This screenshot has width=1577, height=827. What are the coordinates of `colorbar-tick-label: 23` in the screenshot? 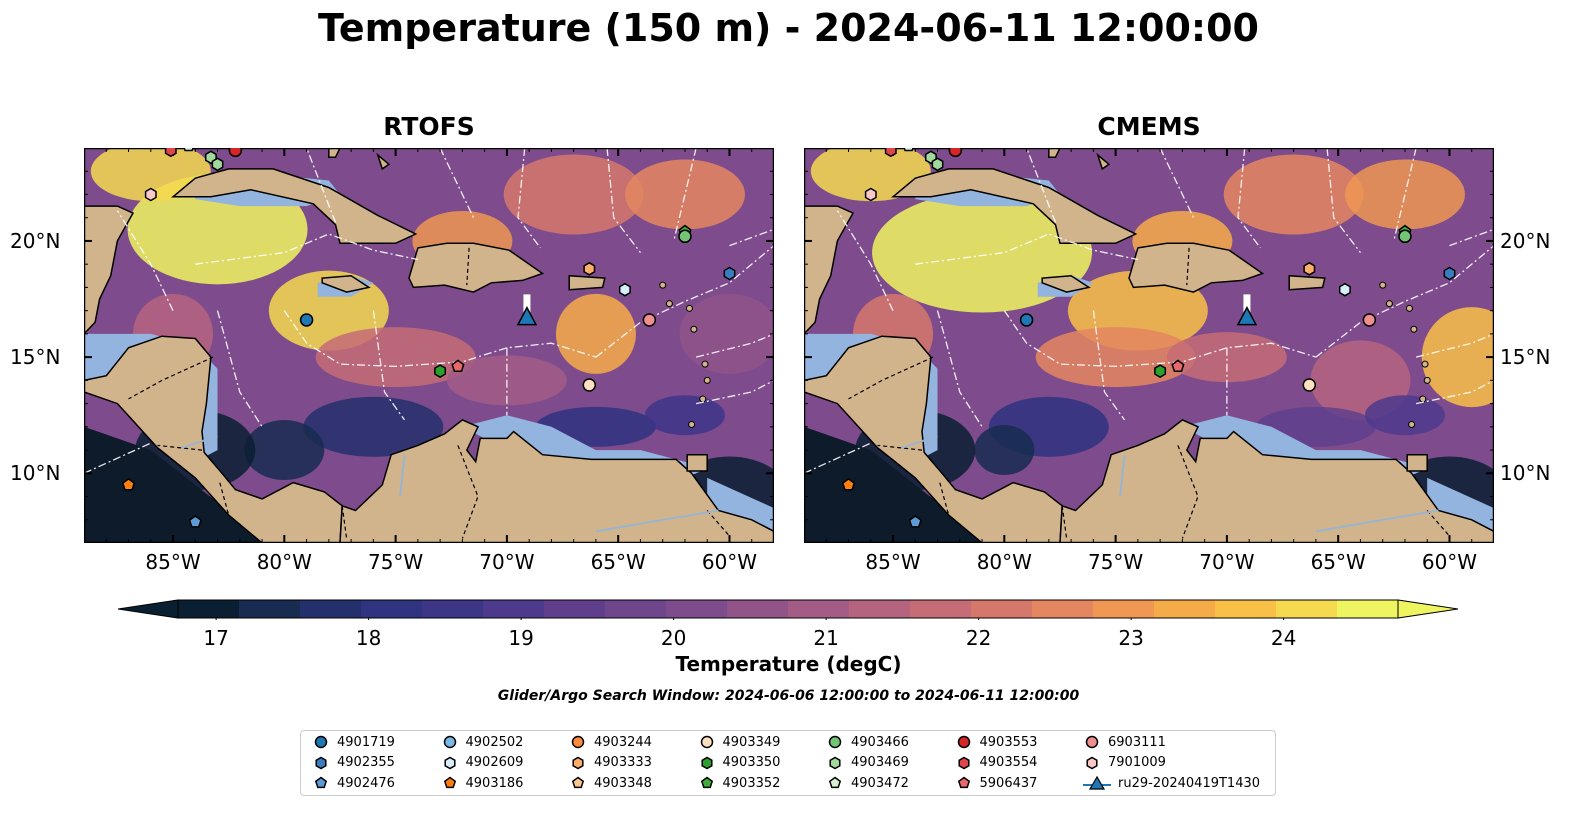 It's located at (1131, 638).